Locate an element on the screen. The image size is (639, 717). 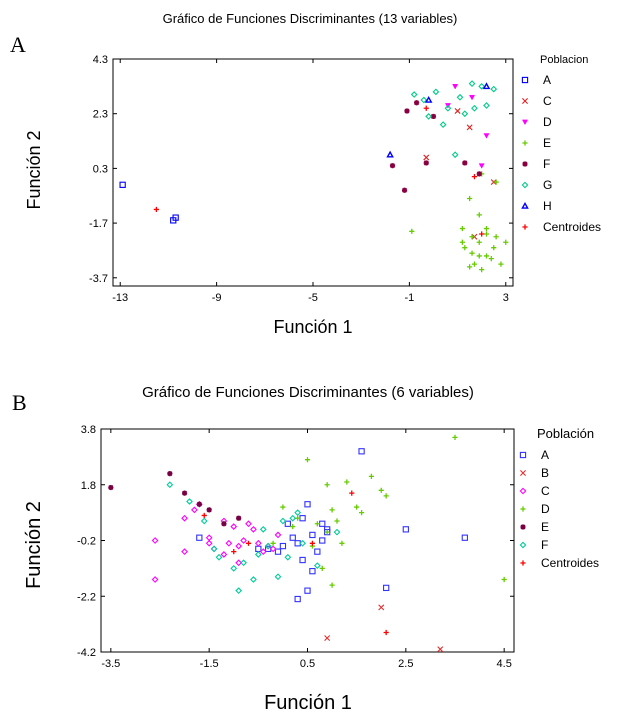
chart-b-legend-marker-d is located at coordinates (523, 509).